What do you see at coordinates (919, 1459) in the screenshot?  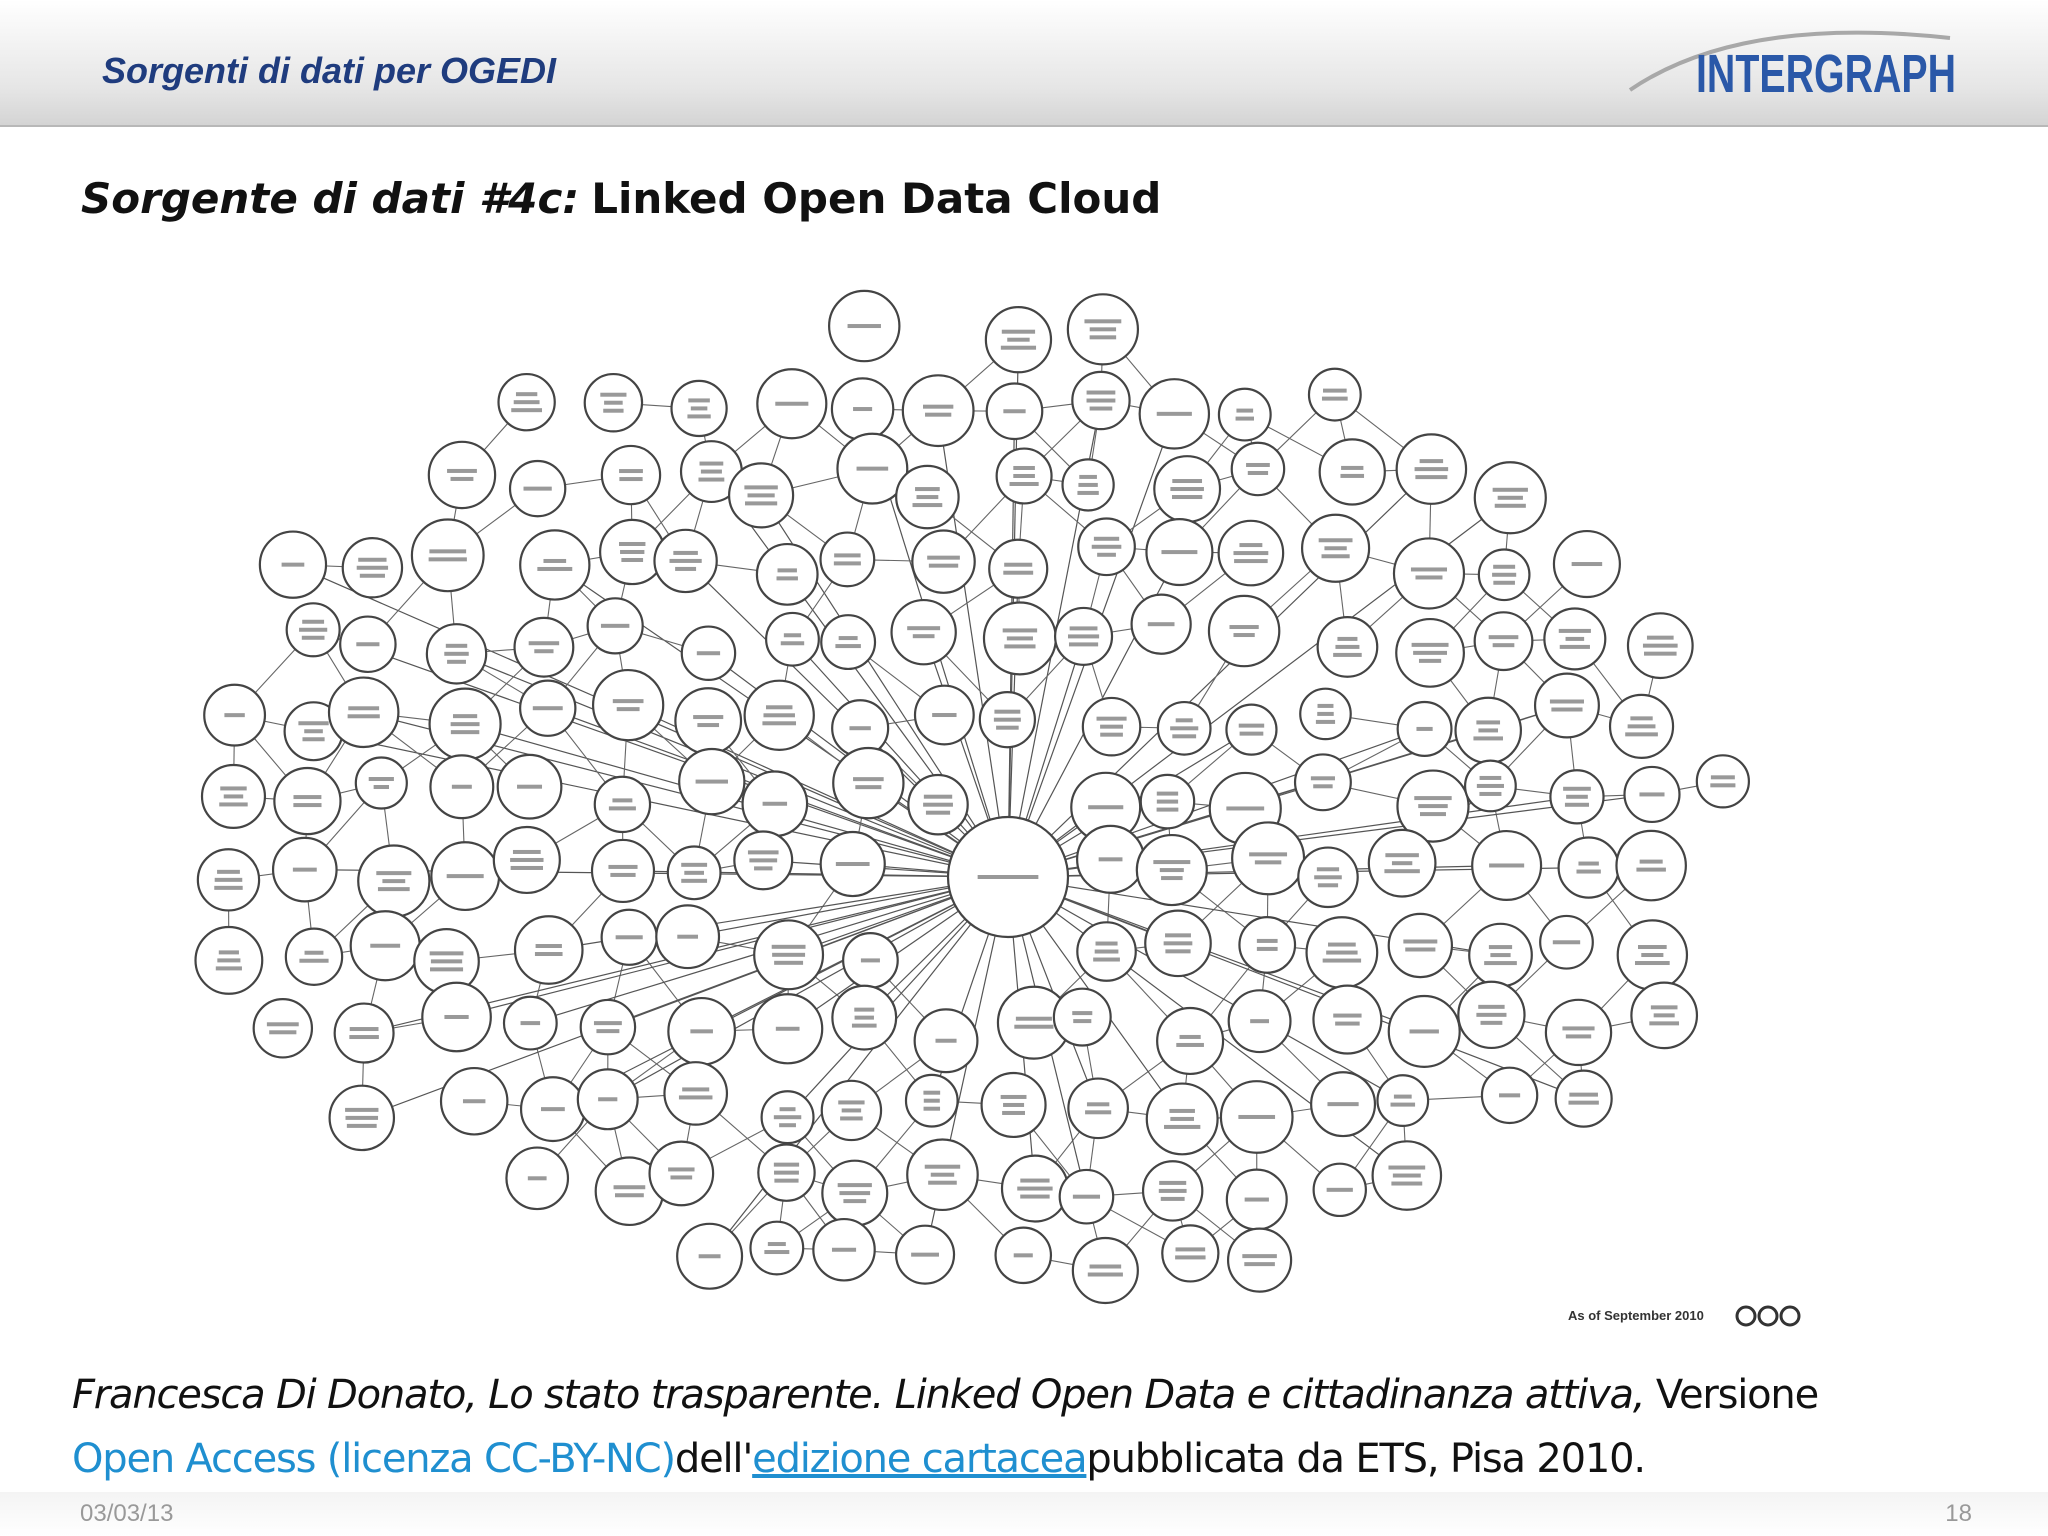 I see `edition-link: edizione cartacea` at bounding box center [919, 1459].